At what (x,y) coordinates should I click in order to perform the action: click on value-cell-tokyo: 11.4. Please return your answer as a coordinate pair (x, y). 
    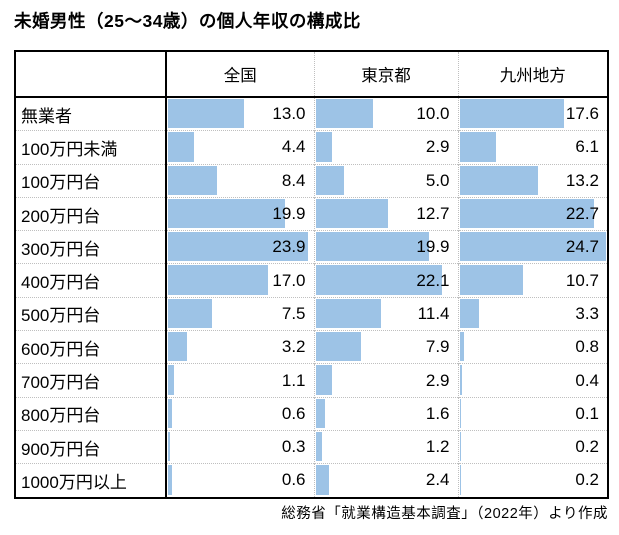
    Looking at the image, I should click on (385, 313).